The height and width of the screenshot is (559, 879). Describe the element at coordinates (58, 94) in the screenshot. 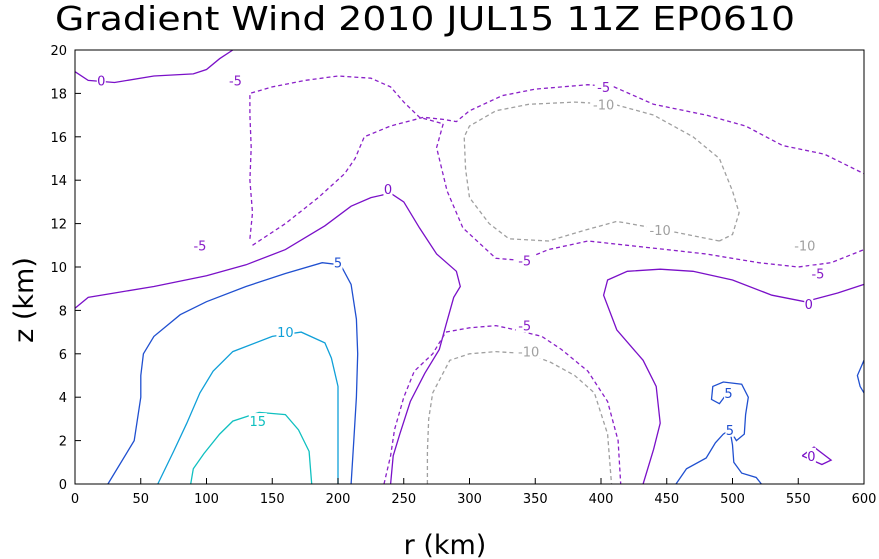

I see `y-tick-label: 18` at that location.